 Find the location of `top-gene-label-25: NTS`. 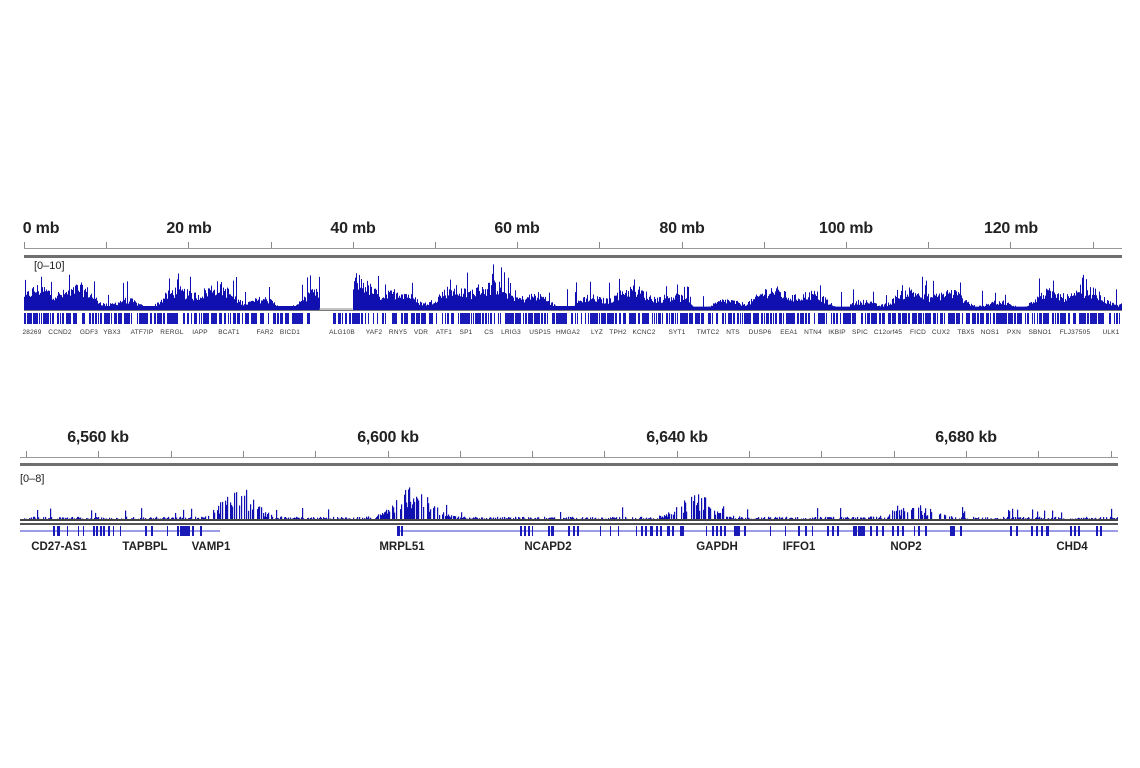

top-gene-label-25: NTS is located at coordinates (733, 332).